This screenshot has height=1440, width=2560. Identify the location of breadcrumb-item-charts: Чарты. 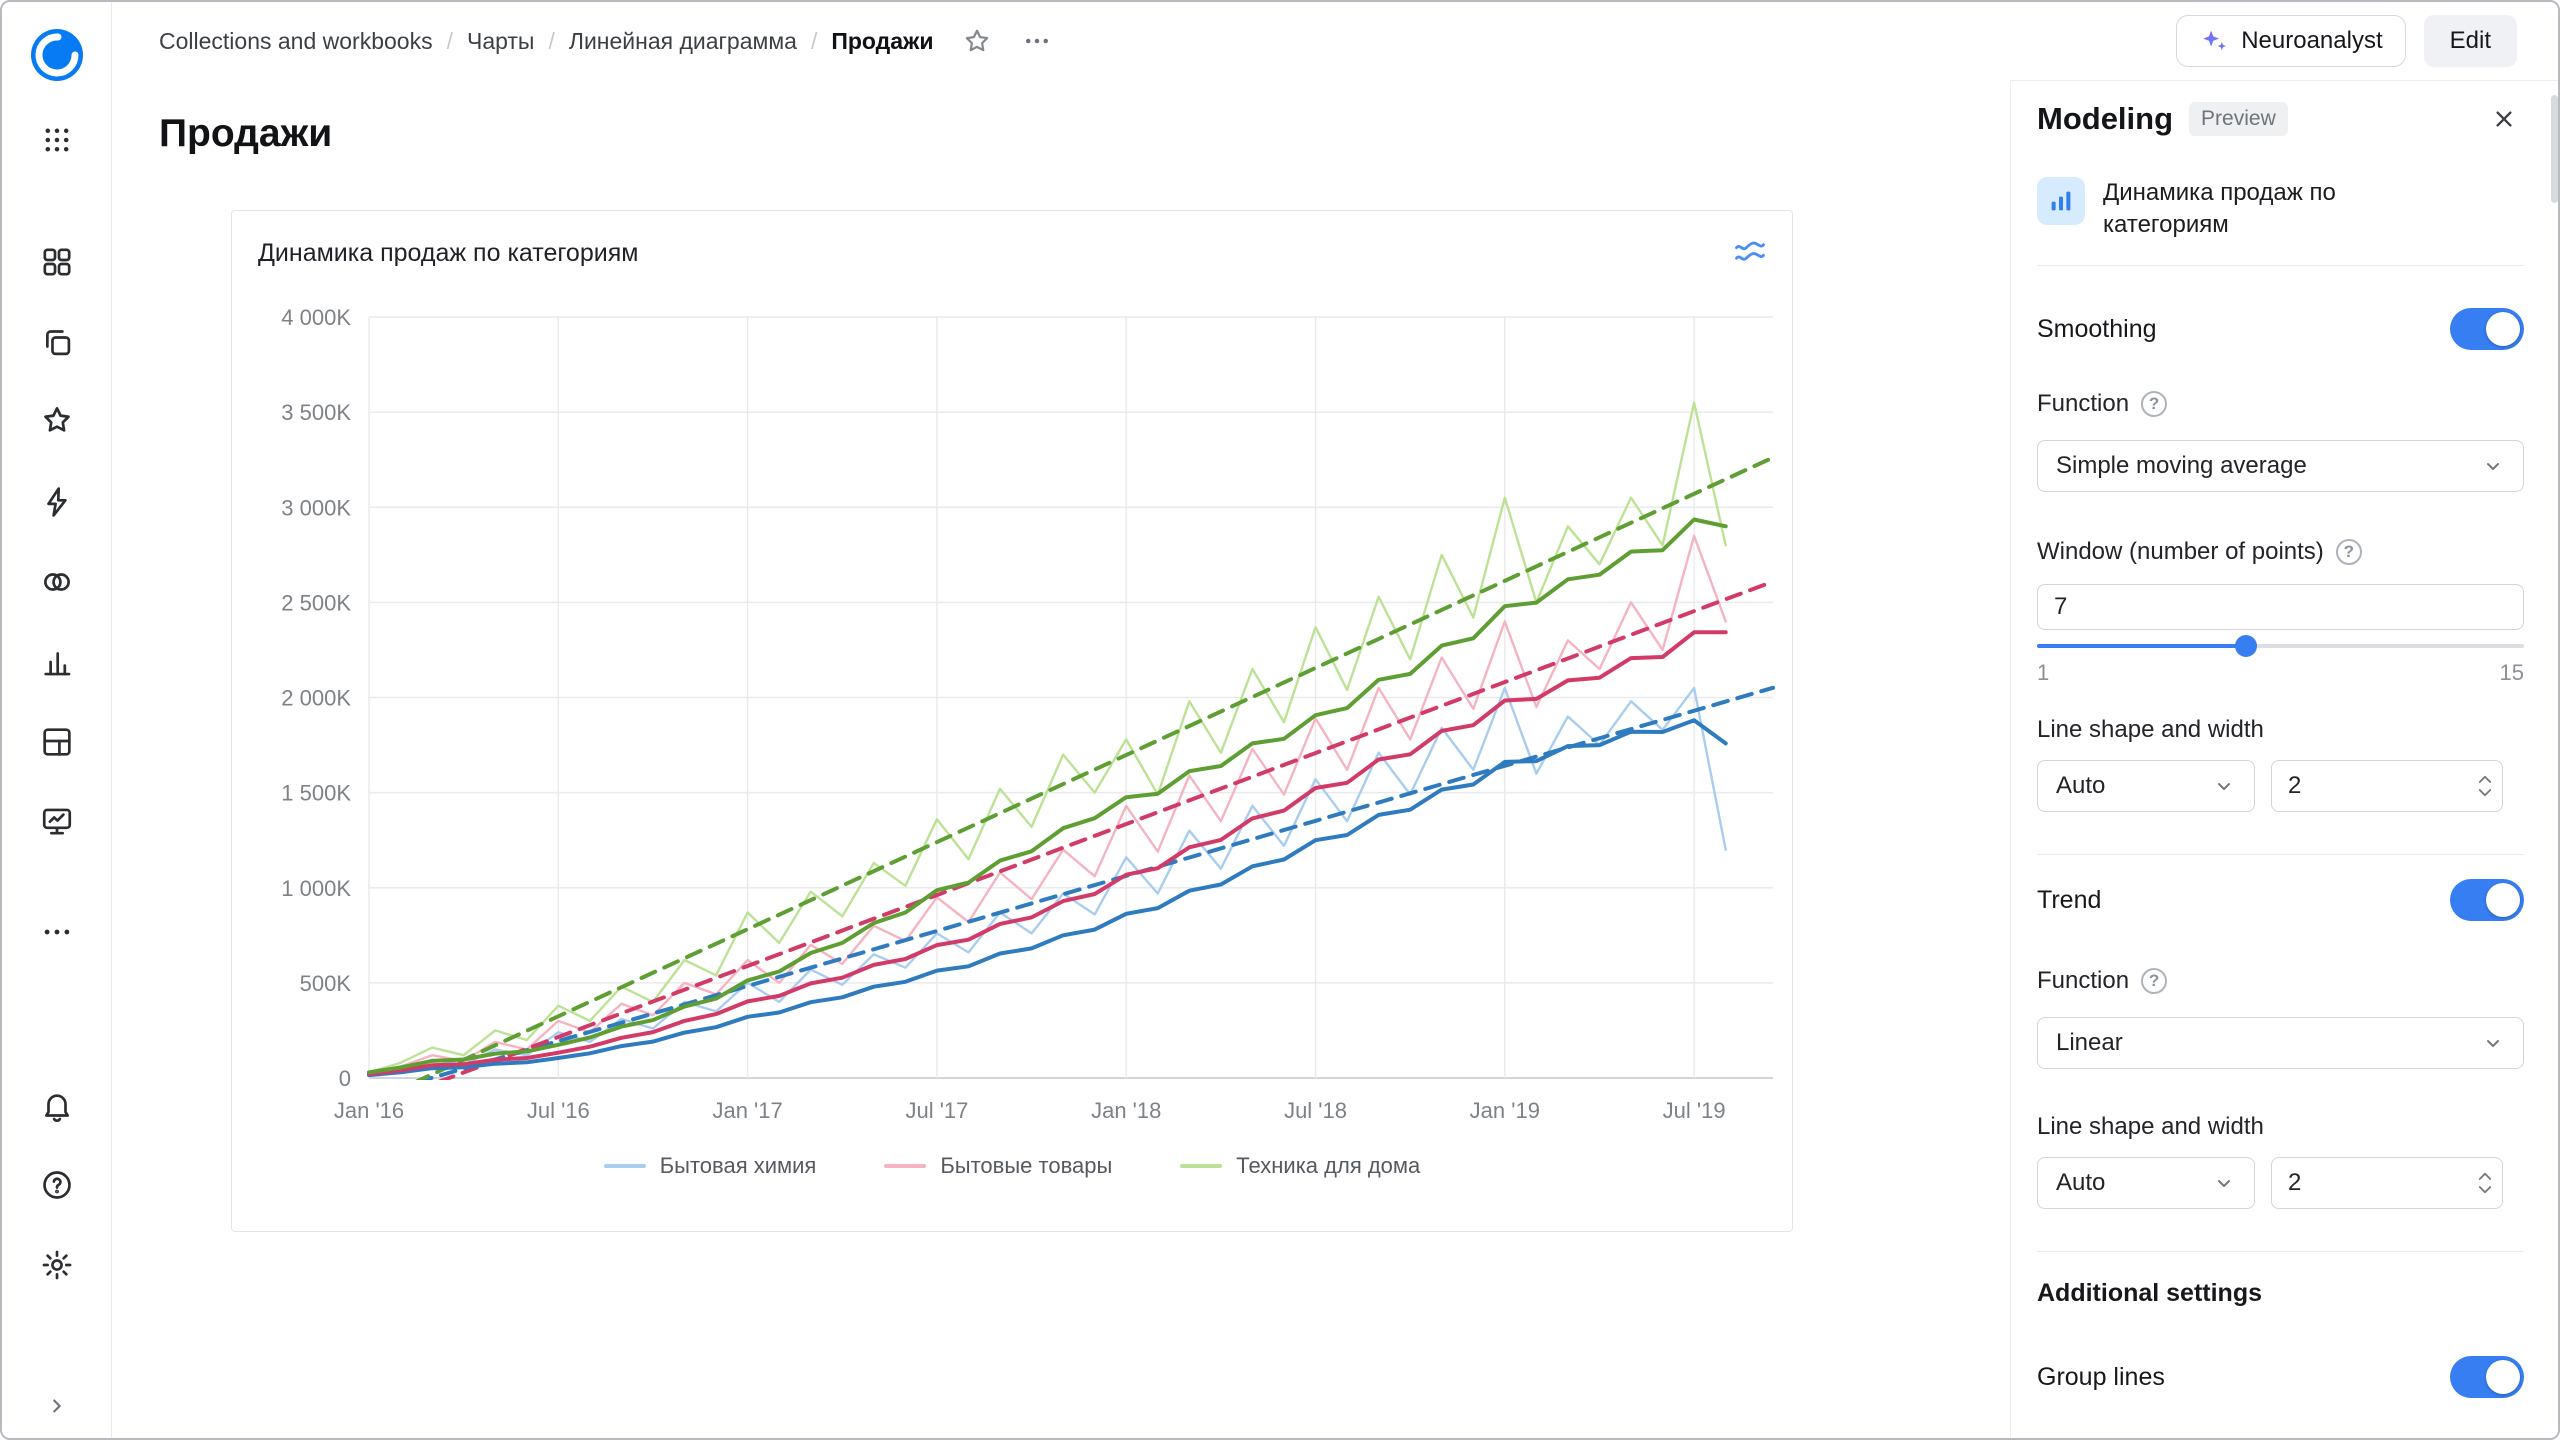
(500, 40).